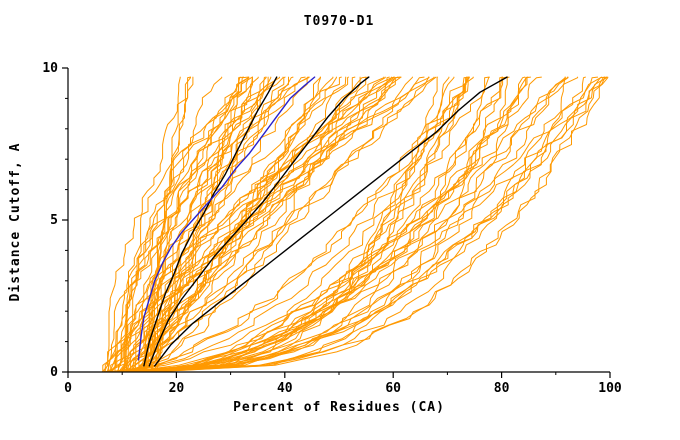 The image size is (680, 440). What do you see at coordinates (610, 388) in the screenshot?
I see `x-tick-label: 100` at bounding box center [610, 388].